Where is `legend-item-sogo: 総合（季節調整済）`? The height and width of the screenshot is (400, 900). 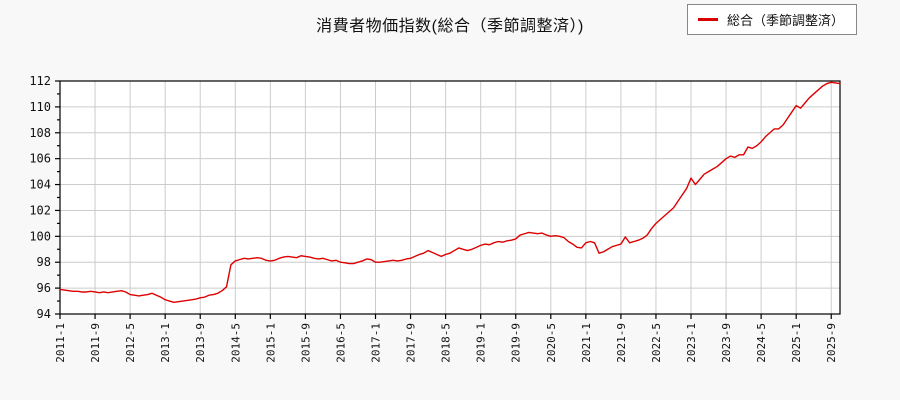
legend-item-sogo: 総合（季節調整済） is located at coordinates (770, 19).